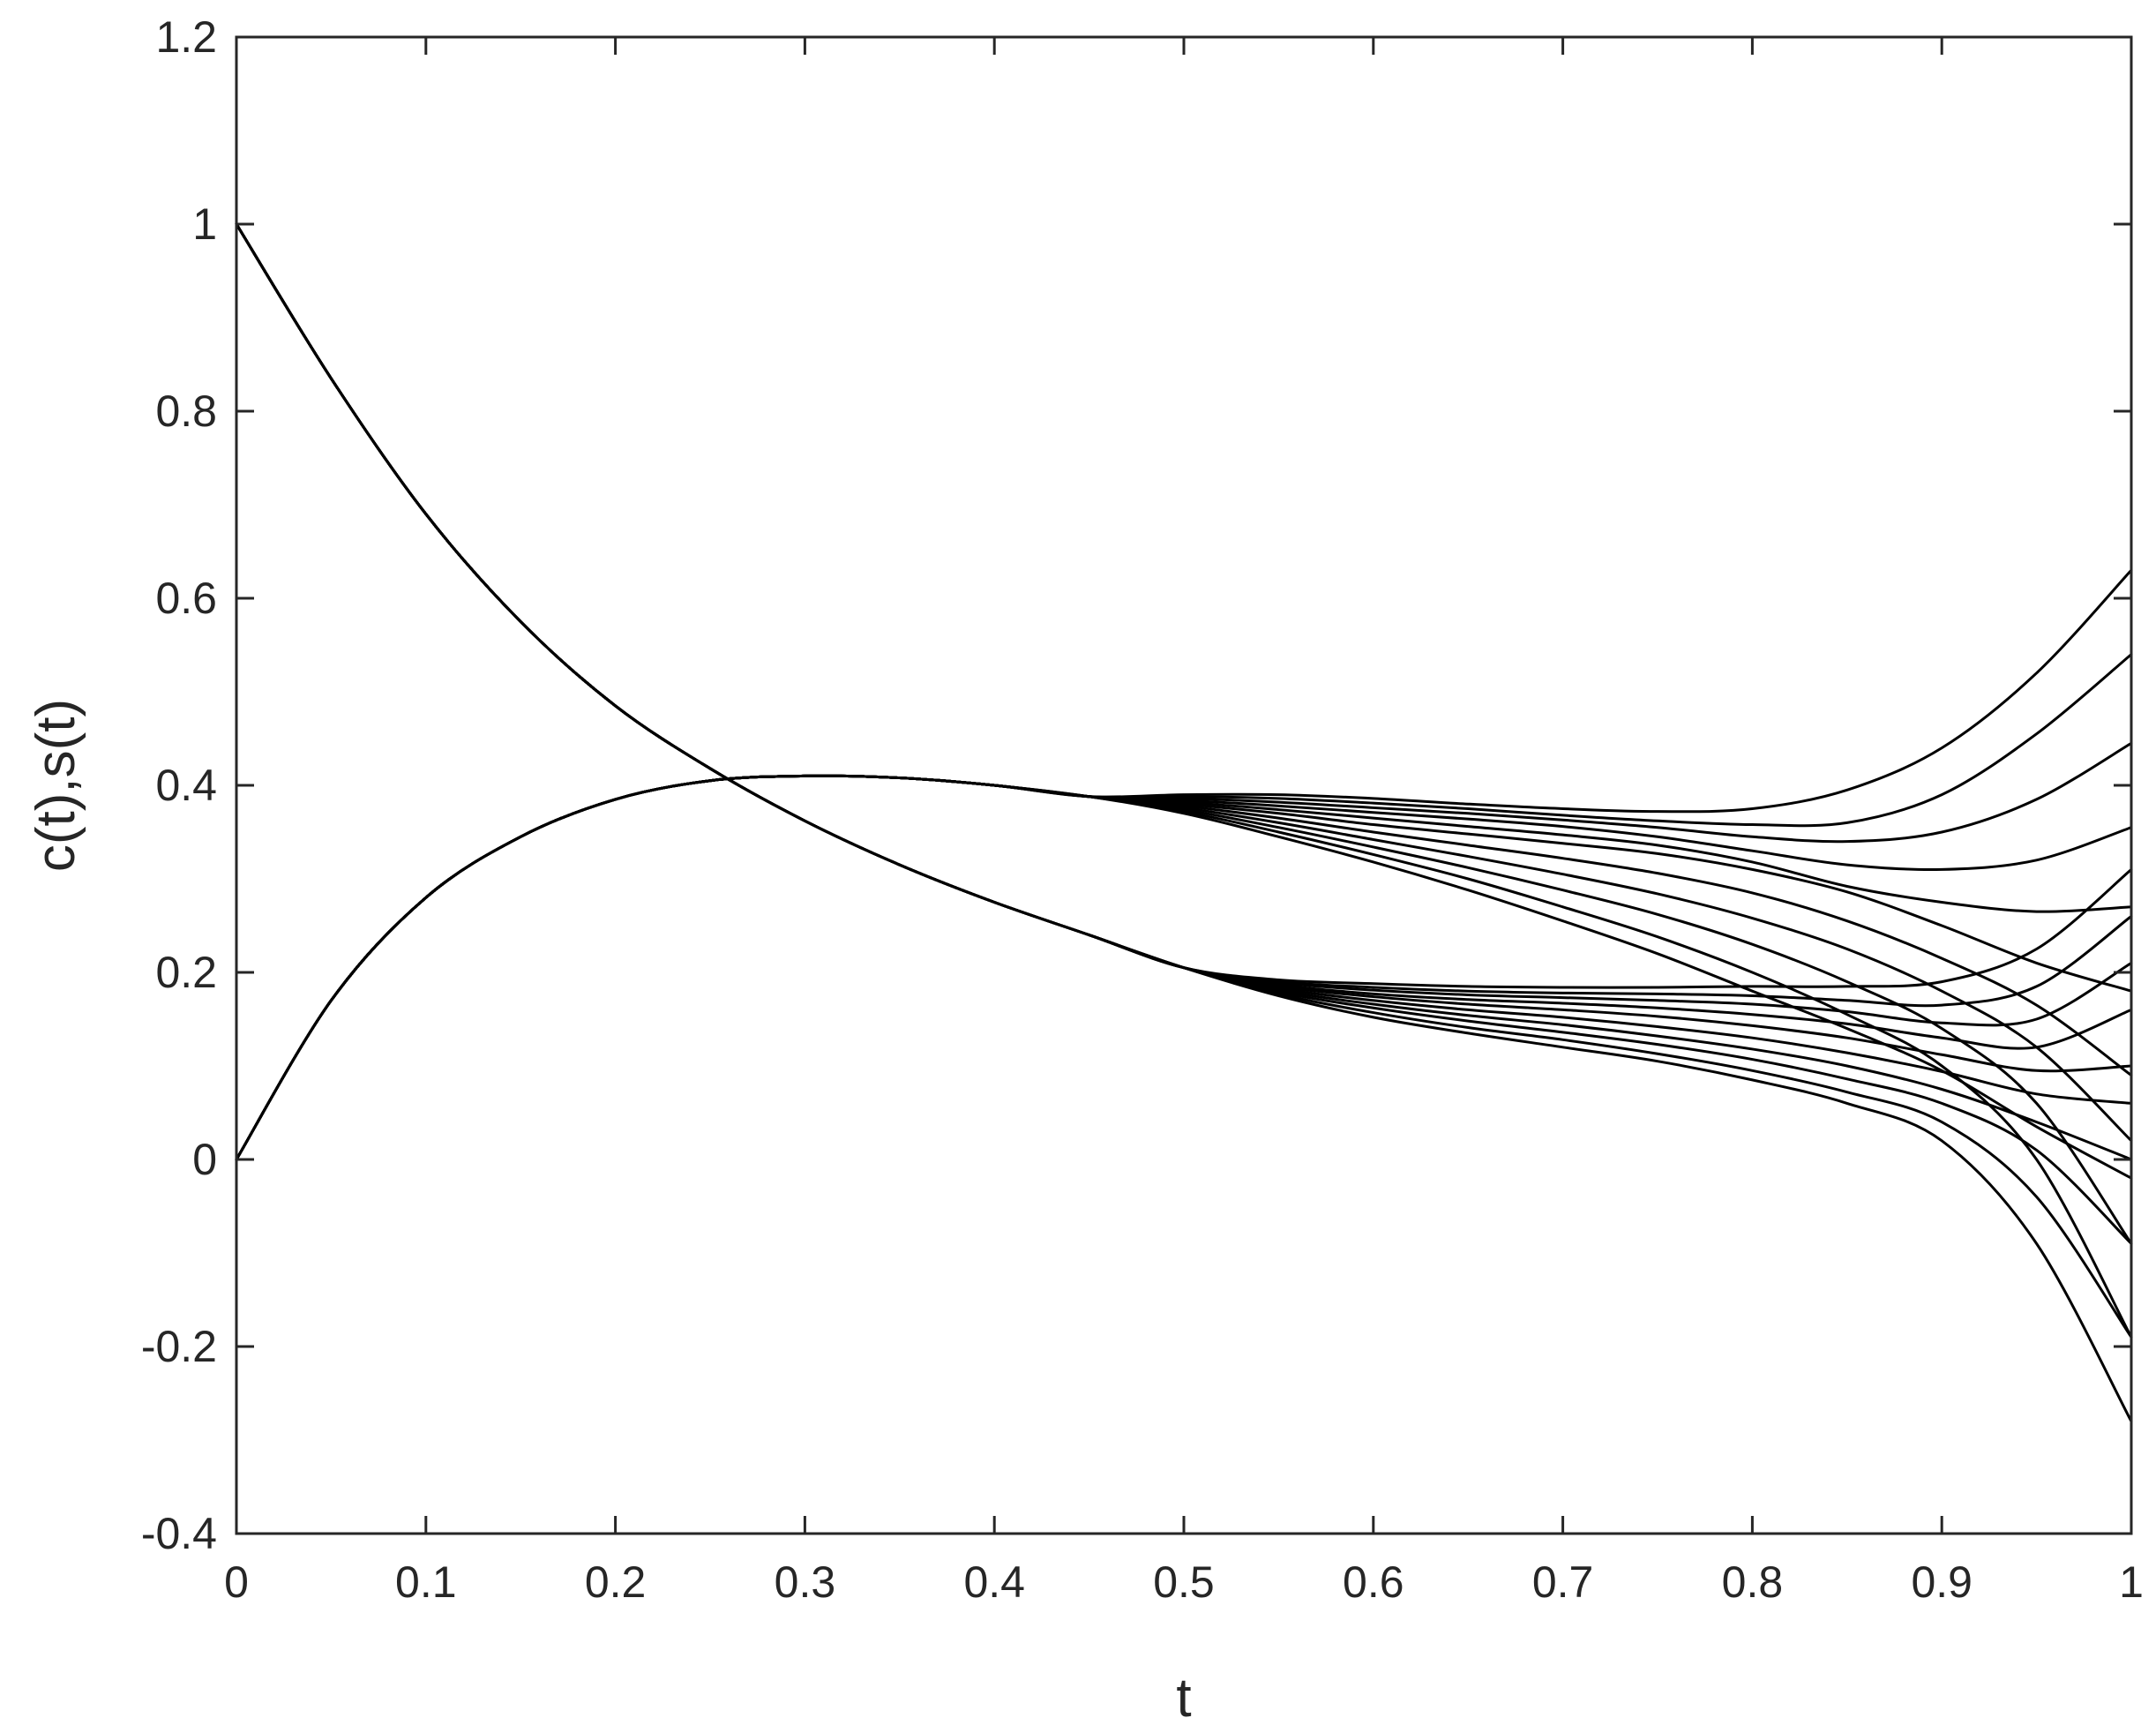 The width and height of the screenshot is (2156, 1733). I want to click on x-tick-label: 0, so click(237, 1582).